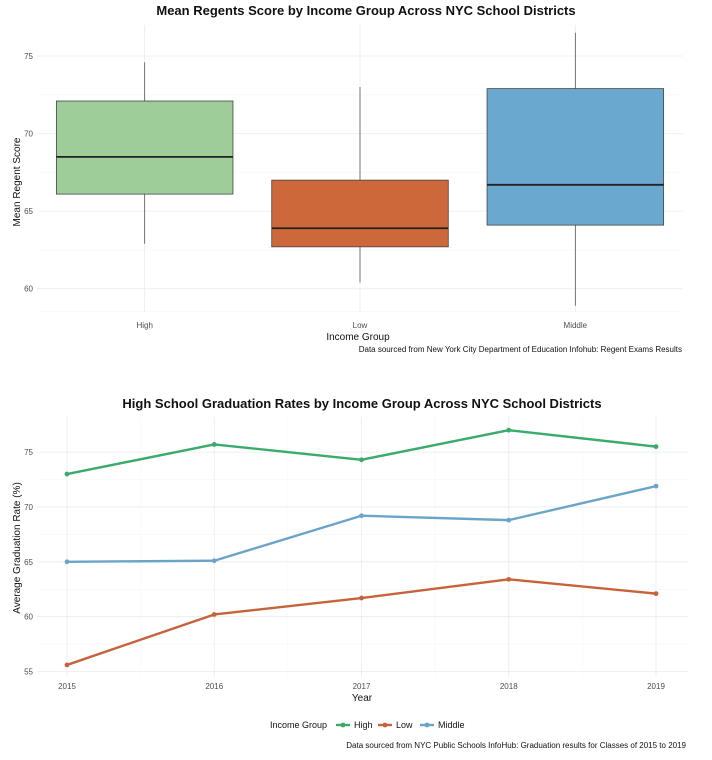 This screenshot has height=760, width=712. Describe the element at coordinates (28, 56) in the screenshot. I see `boxplot-y-tick-label: 75` at that location.